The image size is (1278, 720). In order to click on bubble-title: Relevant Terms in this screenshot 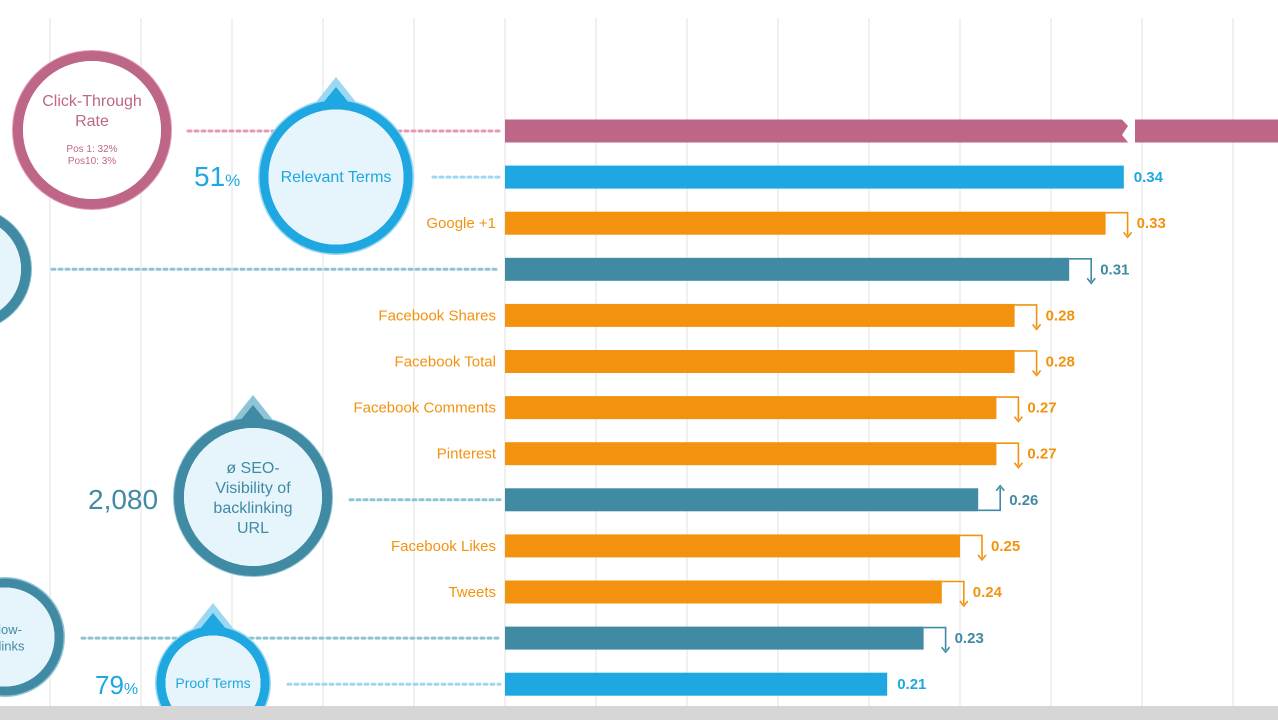, I will do `click(336, 177)`.